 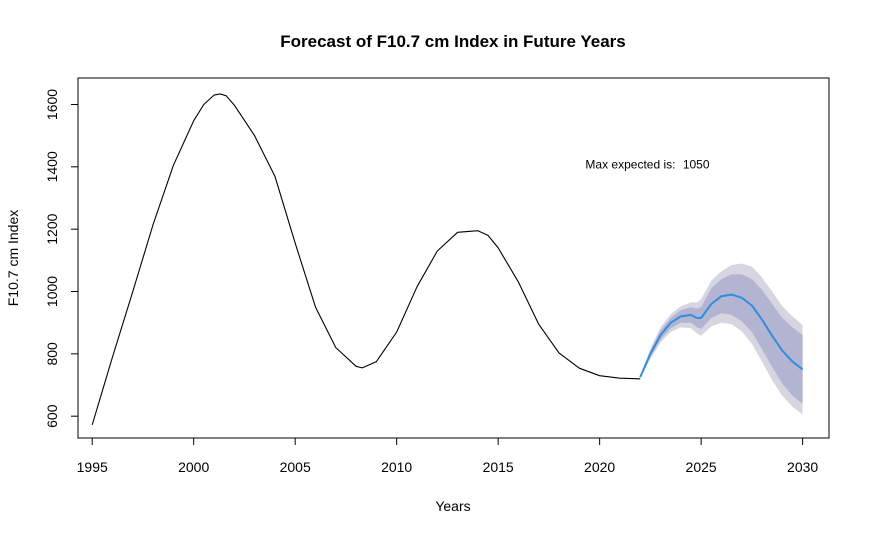 I want to click on y-tick-label: 1200, so click(x=52, y=228).